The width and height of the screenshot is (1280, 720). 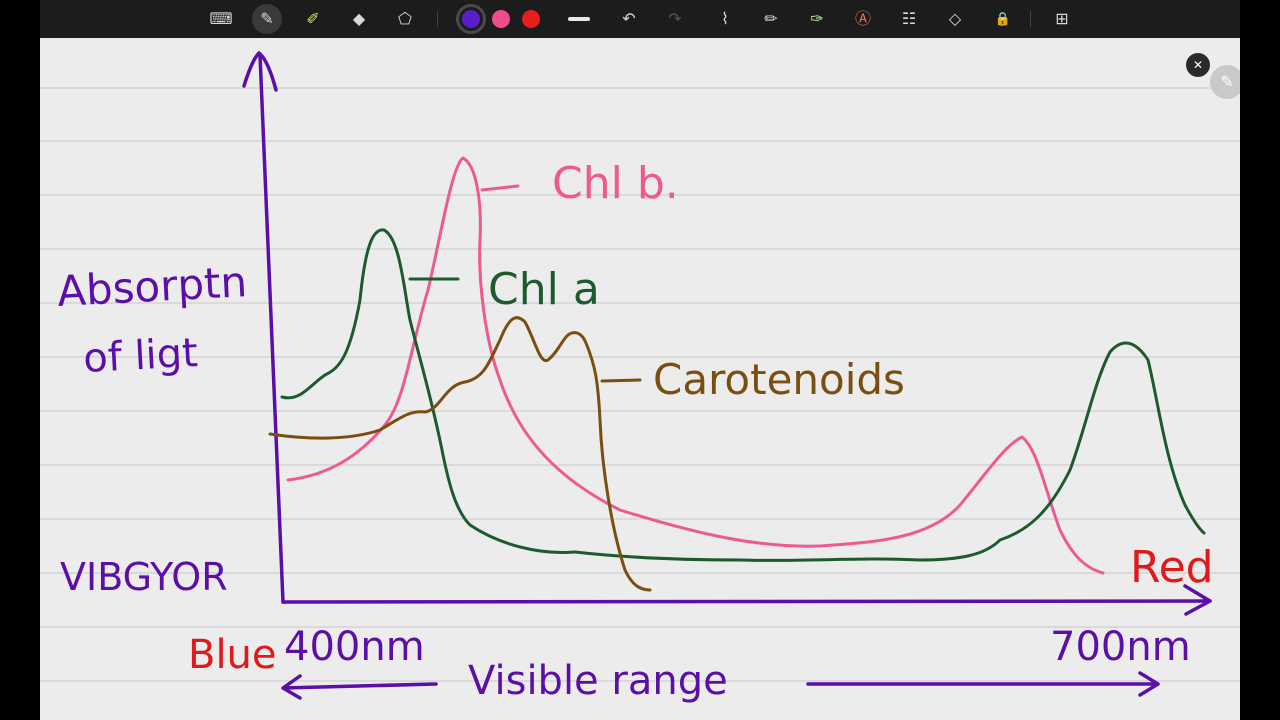 I want to click on carotenoids-curve, so click(x=460, y=454).